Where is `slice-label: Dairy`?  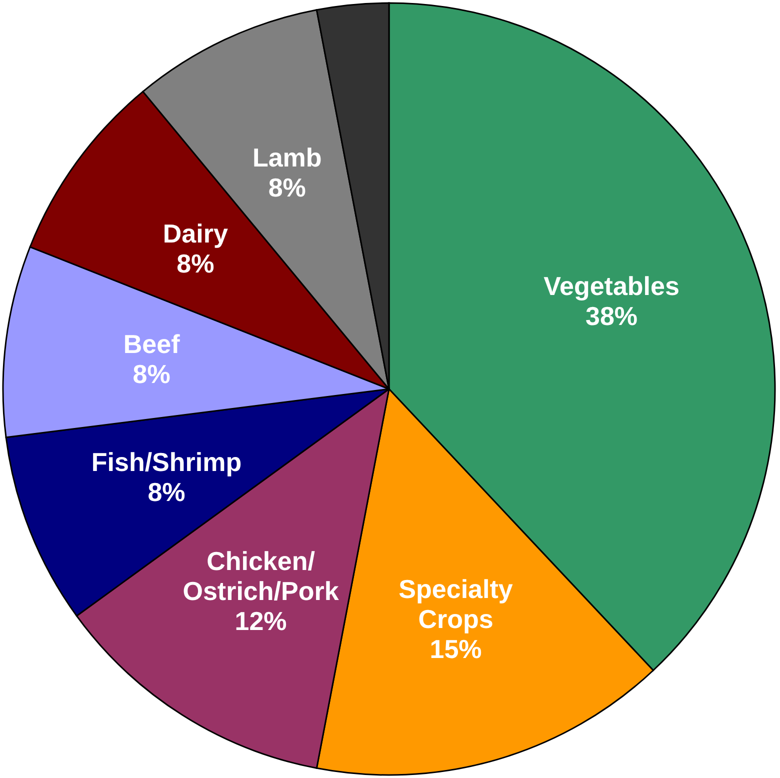 slice-label: Dairy is located at coordinates (195, 233).